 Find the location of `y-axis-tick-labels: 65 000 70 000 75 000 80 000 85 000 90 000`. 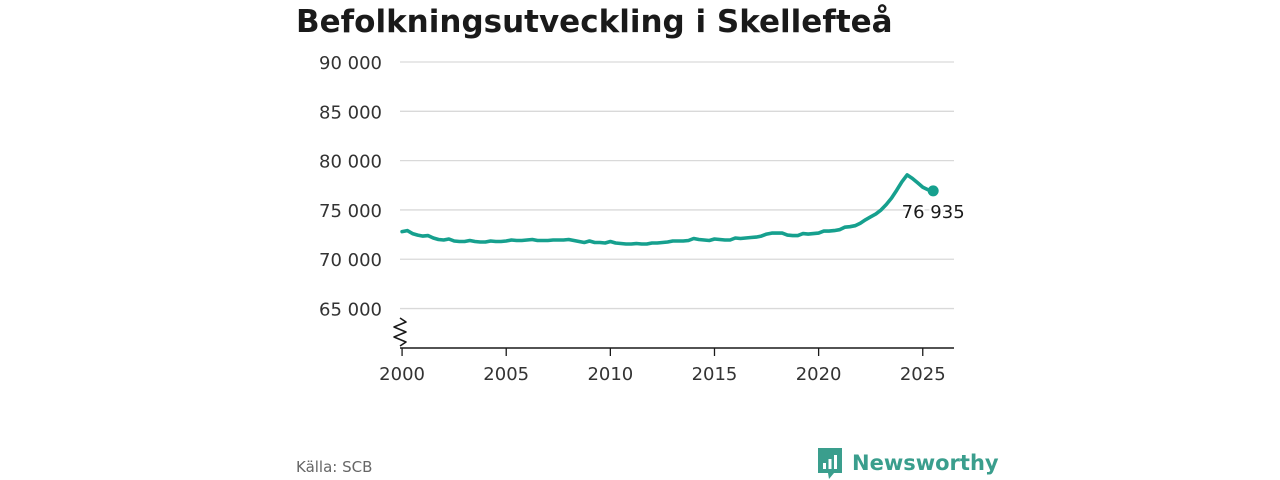

y-axis-tick-labels: 65 000 70 000 75 000 80 000 85 000 90 000 is located at coordinates (350, 187).